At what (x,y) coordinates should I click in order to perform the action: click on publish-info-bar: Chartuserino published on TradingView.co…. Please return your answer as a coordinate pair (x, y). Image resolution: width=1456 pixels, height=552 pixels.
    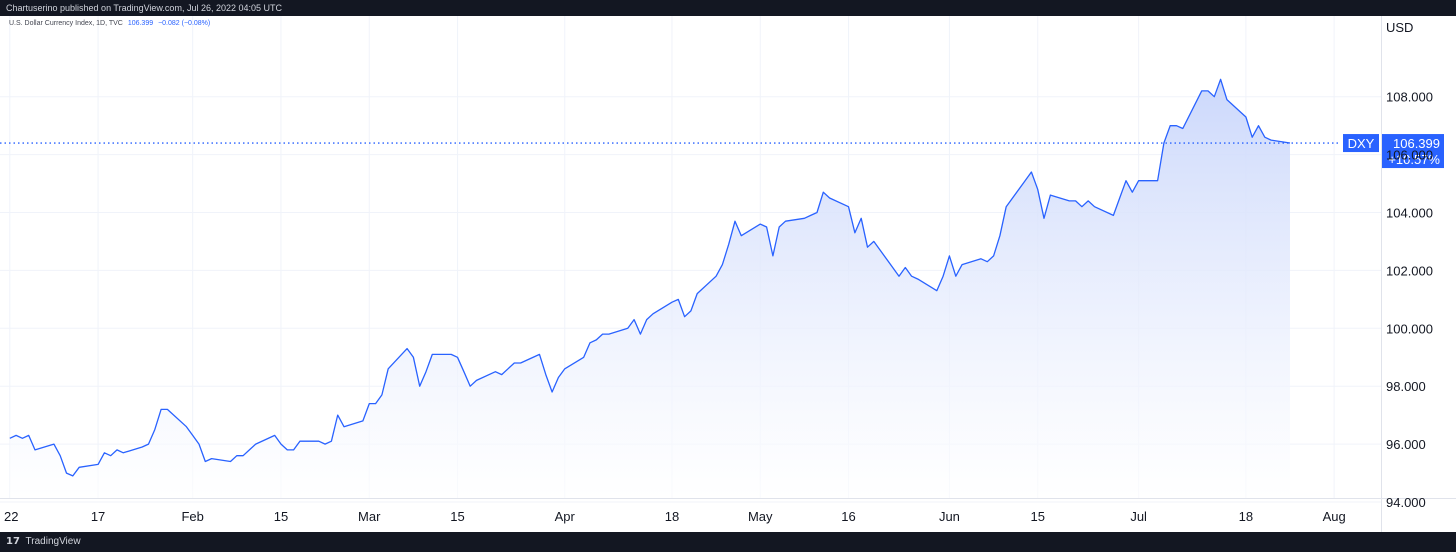
    Looking at the image, I should click on (728, 8).